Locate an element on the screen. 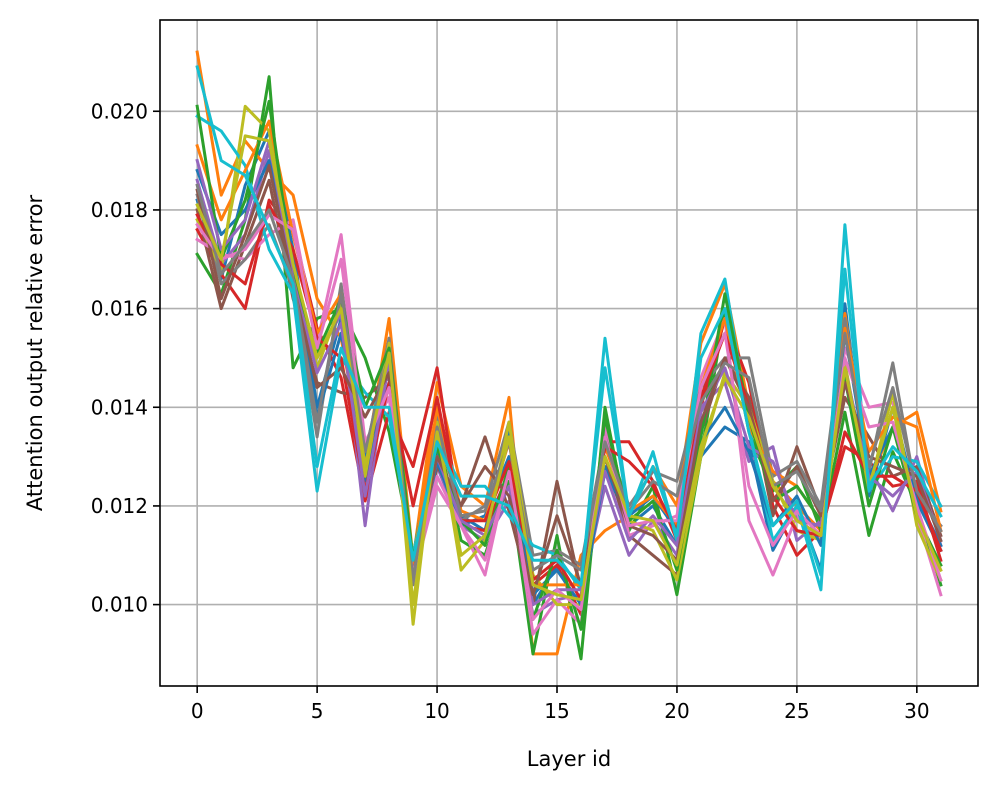  x-axis-ticks: 0 5 10 15 20 25 30 is located at coordinates (560, 704).